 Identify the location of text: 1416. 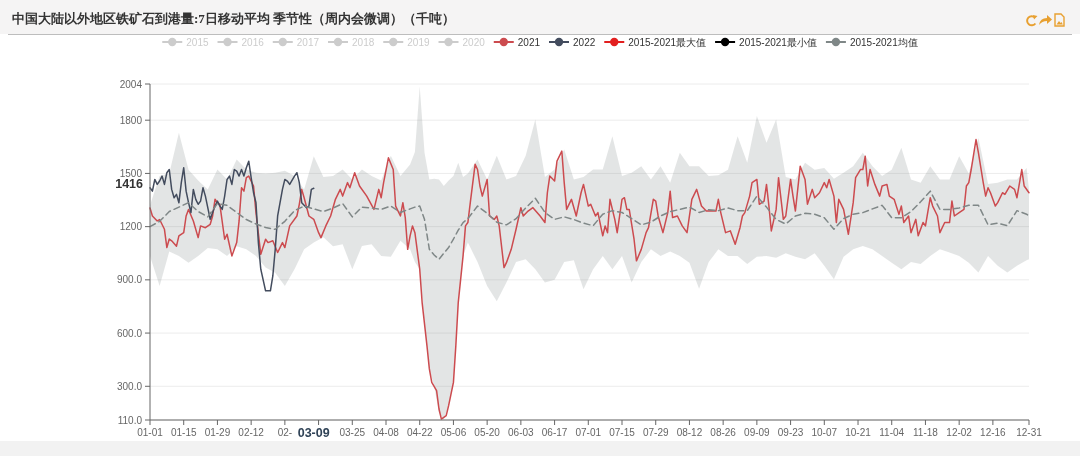
(129, 184).